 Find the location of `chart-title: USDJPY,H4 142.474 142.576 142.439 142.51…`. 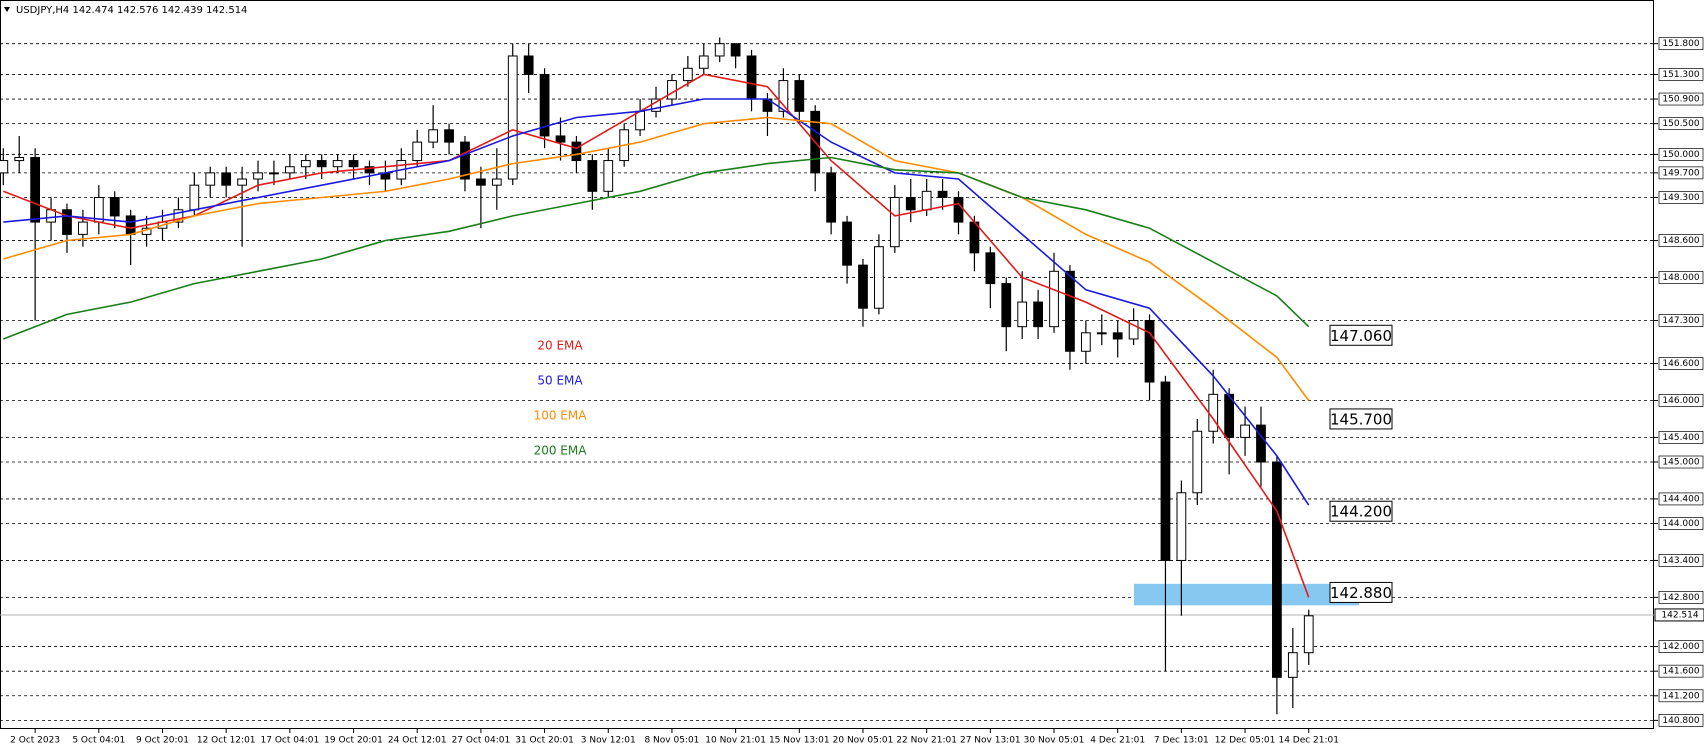

chart-title: USDJPY,H4 142.474 142.576 142.439 142.51… is located at coordinates (131, 10).